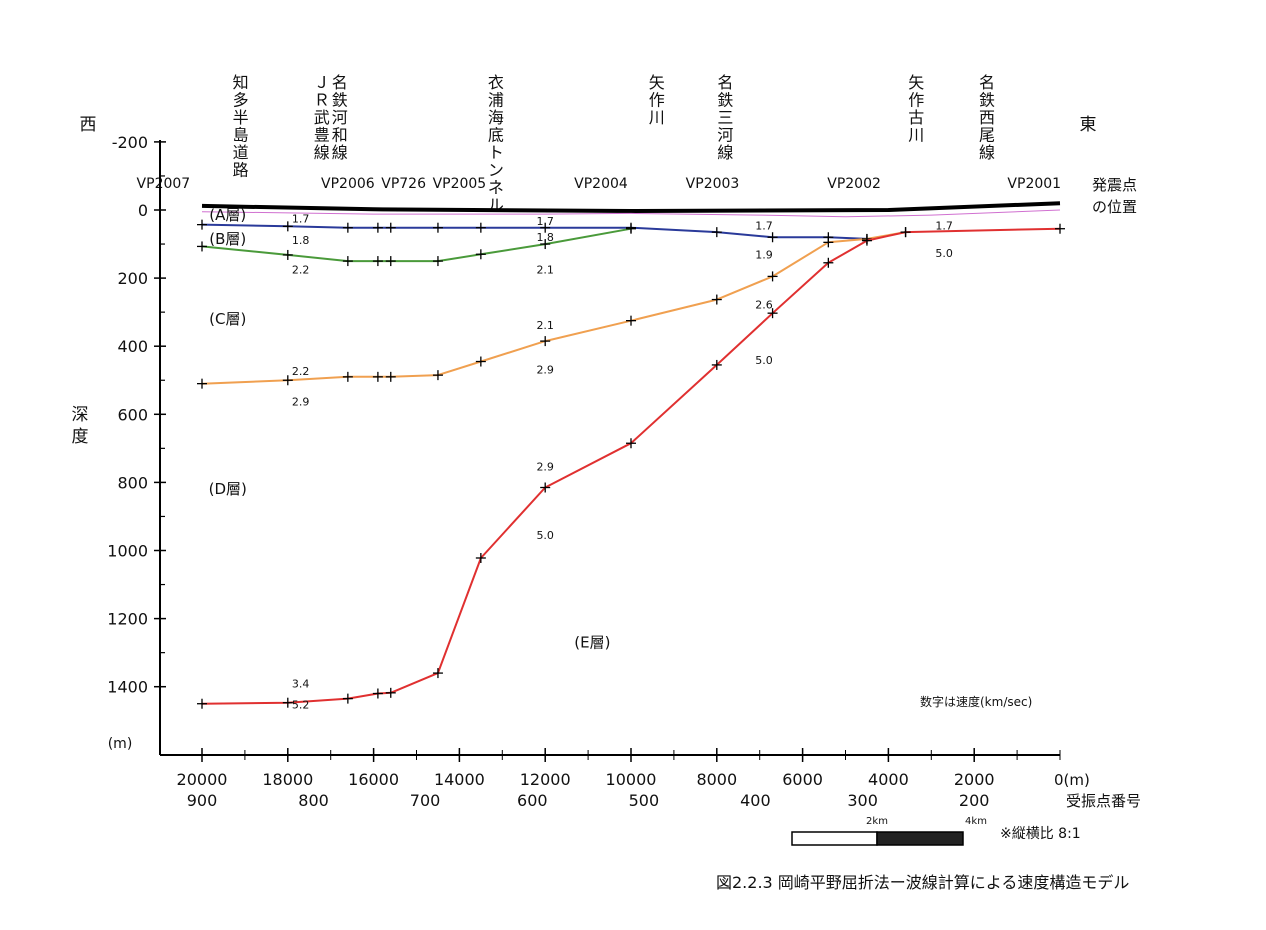 This screenshot has height=930, width=1266. I want to click on layer-label: (B層), so click(227, 239).